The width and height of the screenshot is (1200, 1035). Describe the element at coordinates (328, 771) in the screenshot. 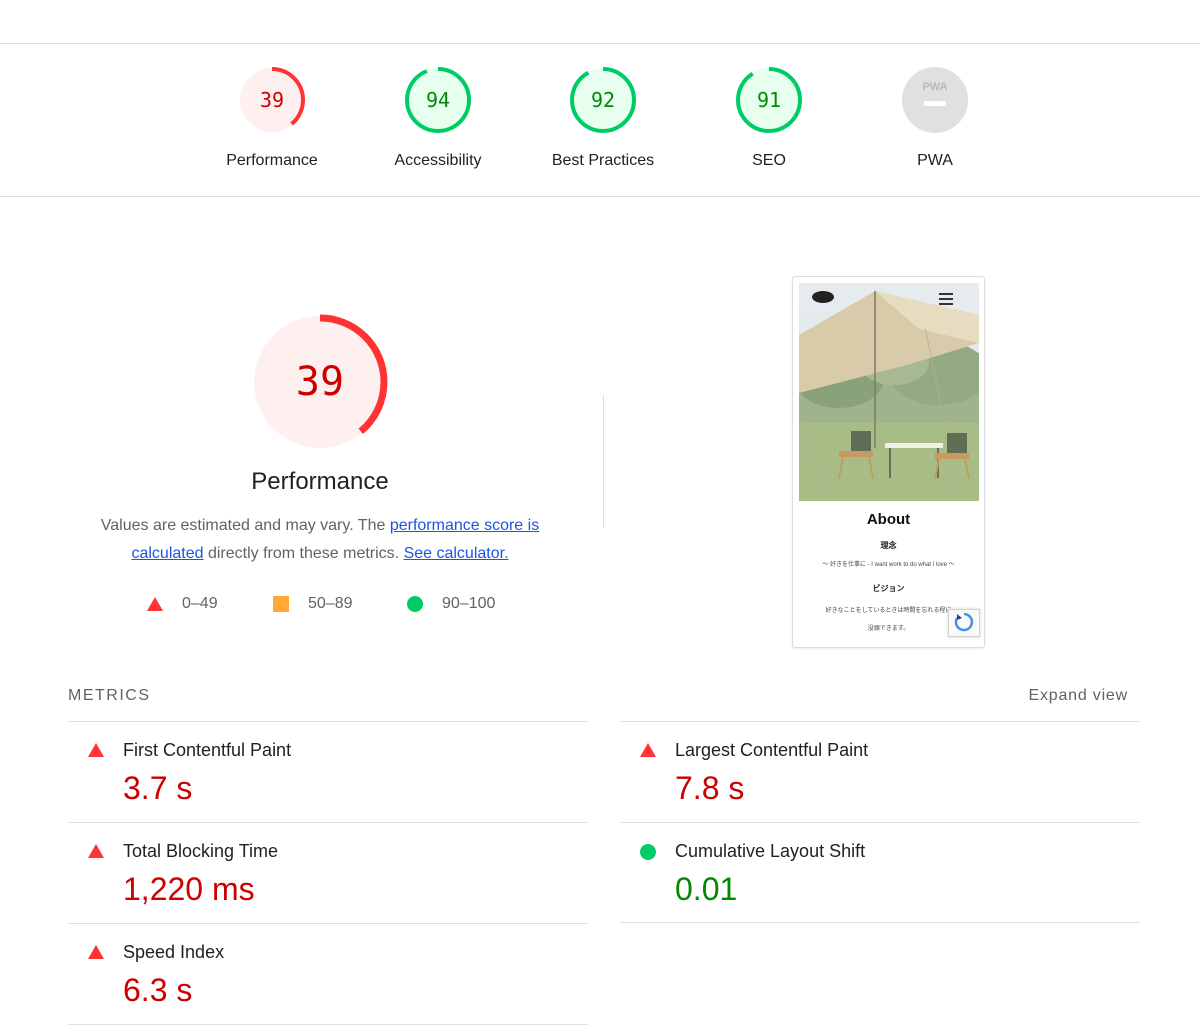

I see `metric-first-contentful-paint: First Contentful Paint 3.7 s` at that location.